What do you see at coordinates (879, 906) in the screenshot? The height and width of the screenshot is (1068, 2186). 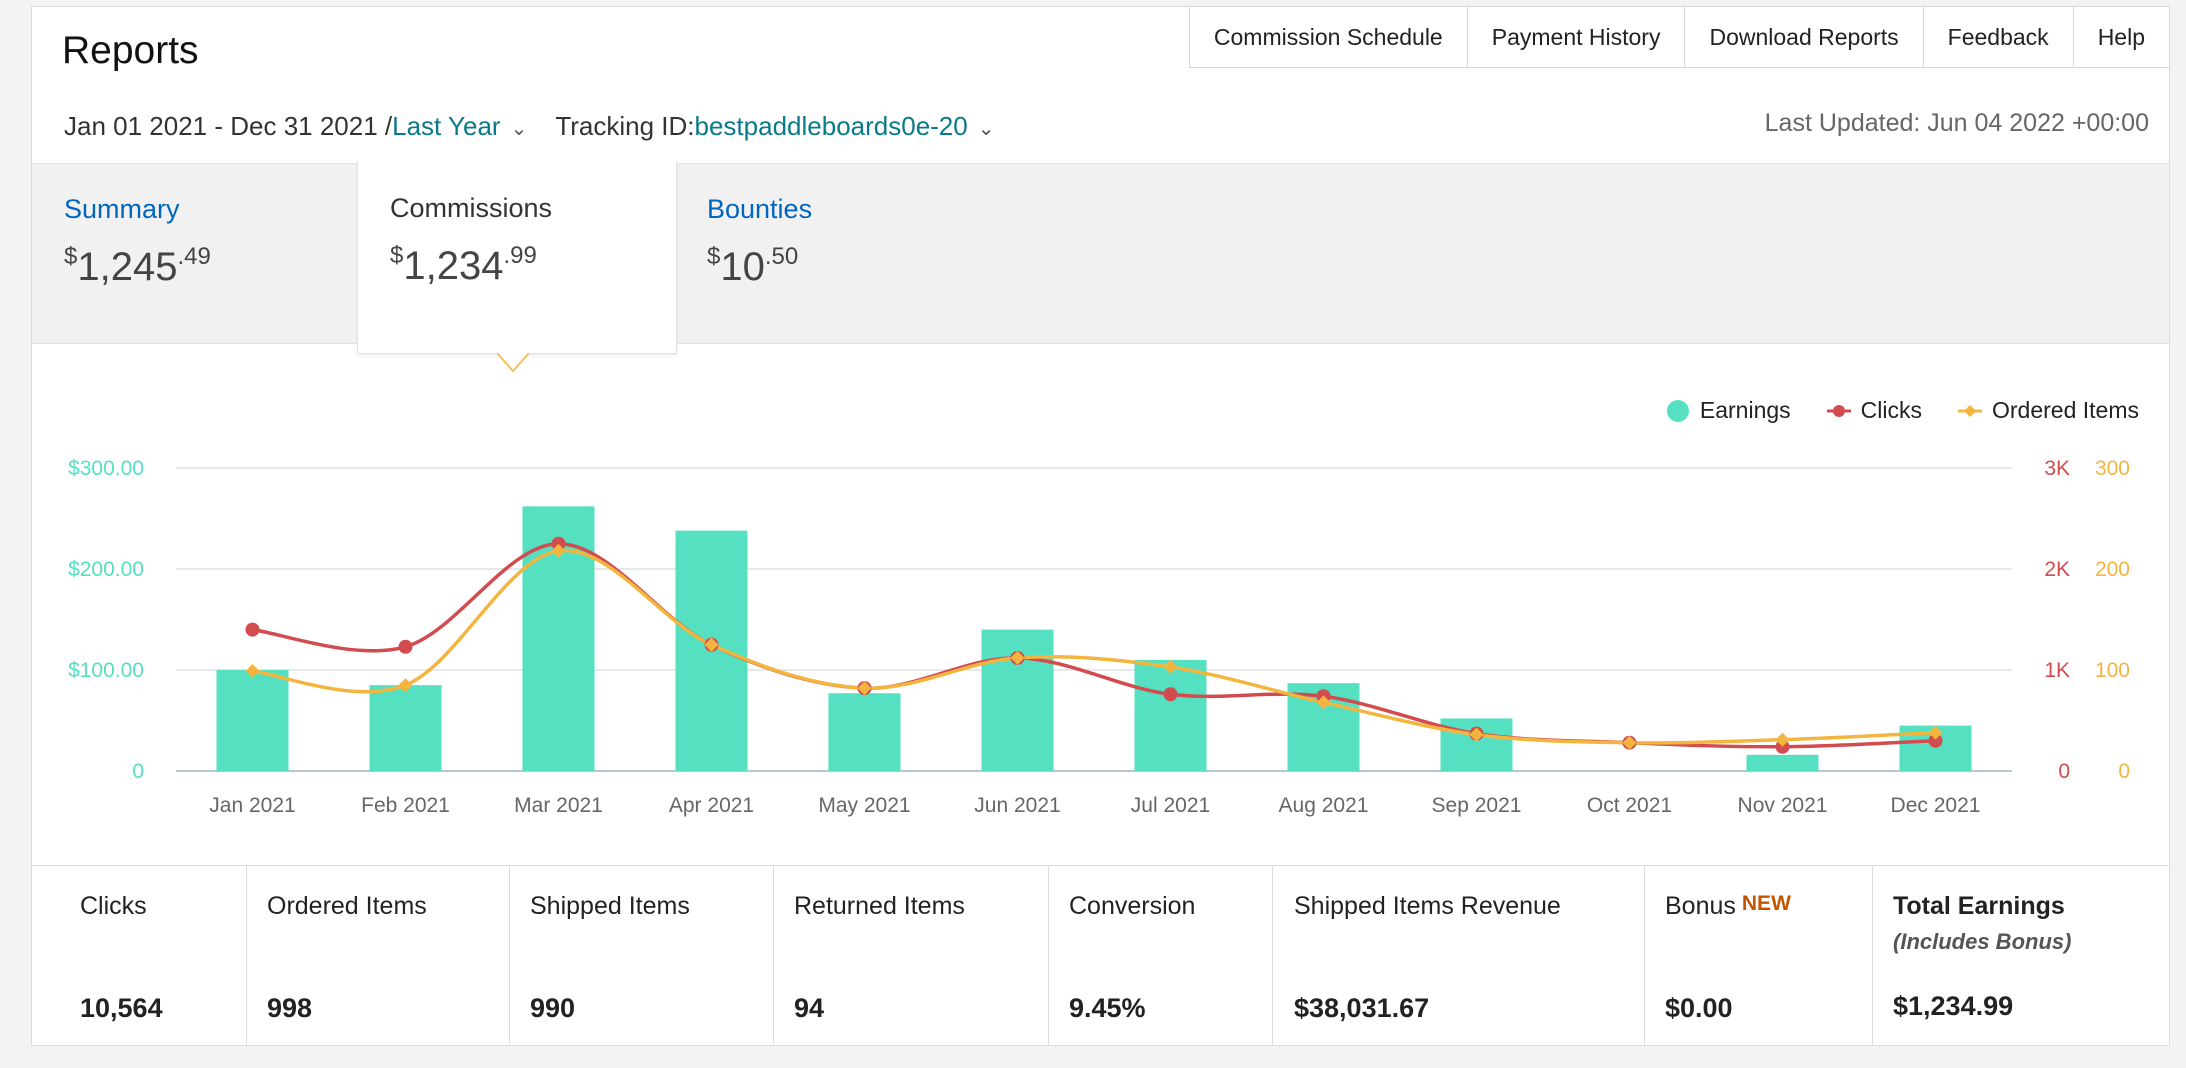 I see `stat-returned-label: Returned Items` at bounding box center [879, 906].